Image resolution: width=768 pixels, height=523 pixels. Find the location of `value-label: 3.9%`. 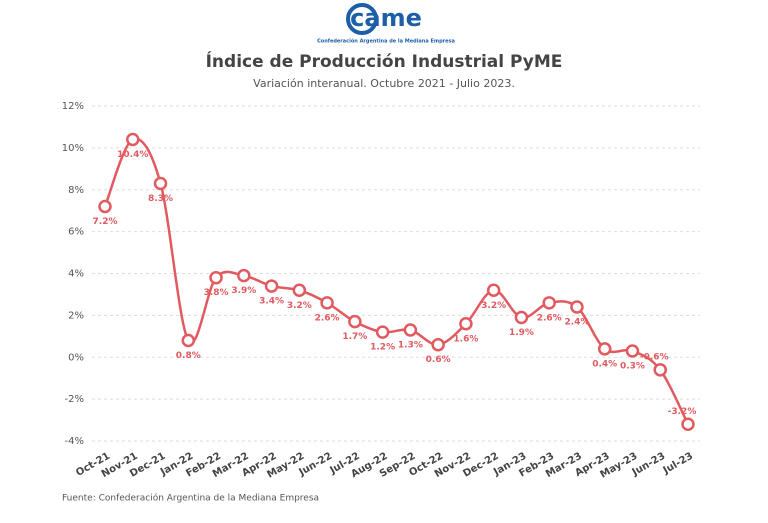

value-label: 3.9% is located at coordinates (243, 291).